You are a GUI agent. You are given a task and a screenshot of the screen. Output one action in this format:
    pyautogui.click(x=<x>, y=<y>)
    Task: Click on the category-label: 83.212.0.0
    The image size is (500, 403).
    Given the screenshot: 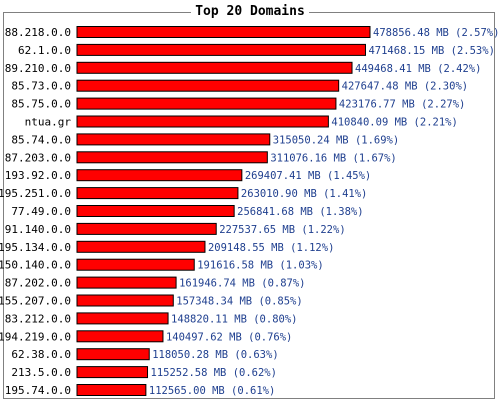 What is the action you would take?
    pyautogui.click(x=38, y=318)
    